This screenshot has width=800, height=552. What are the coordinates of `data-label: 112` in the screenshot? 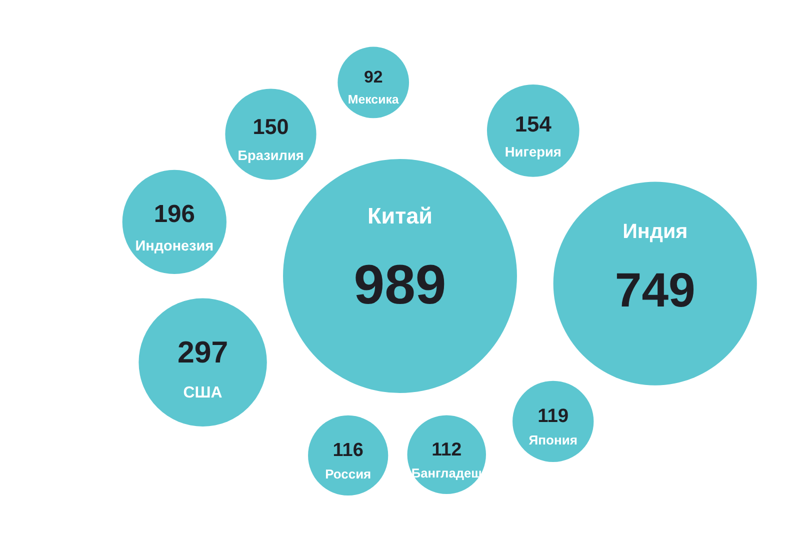 It's located at (447, 449).